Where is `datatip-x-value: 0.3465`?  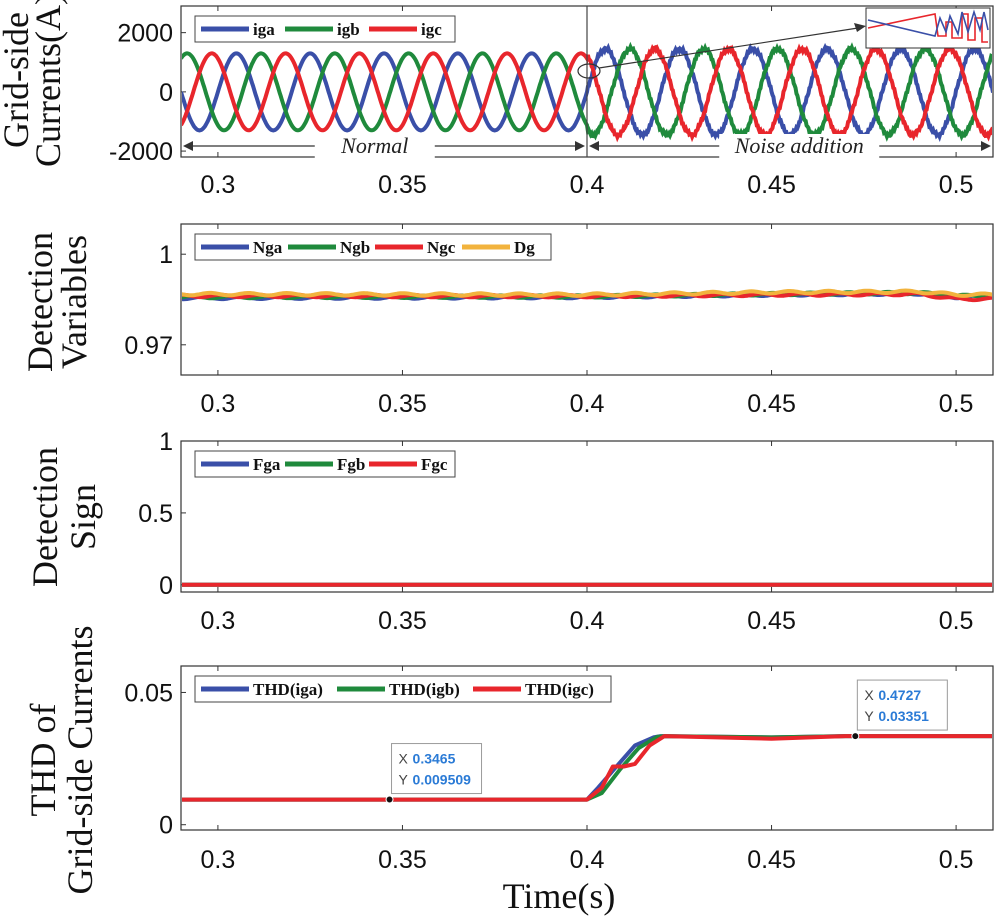
datatip-x-value: 0.3465 is located at coordinates (434, 759).